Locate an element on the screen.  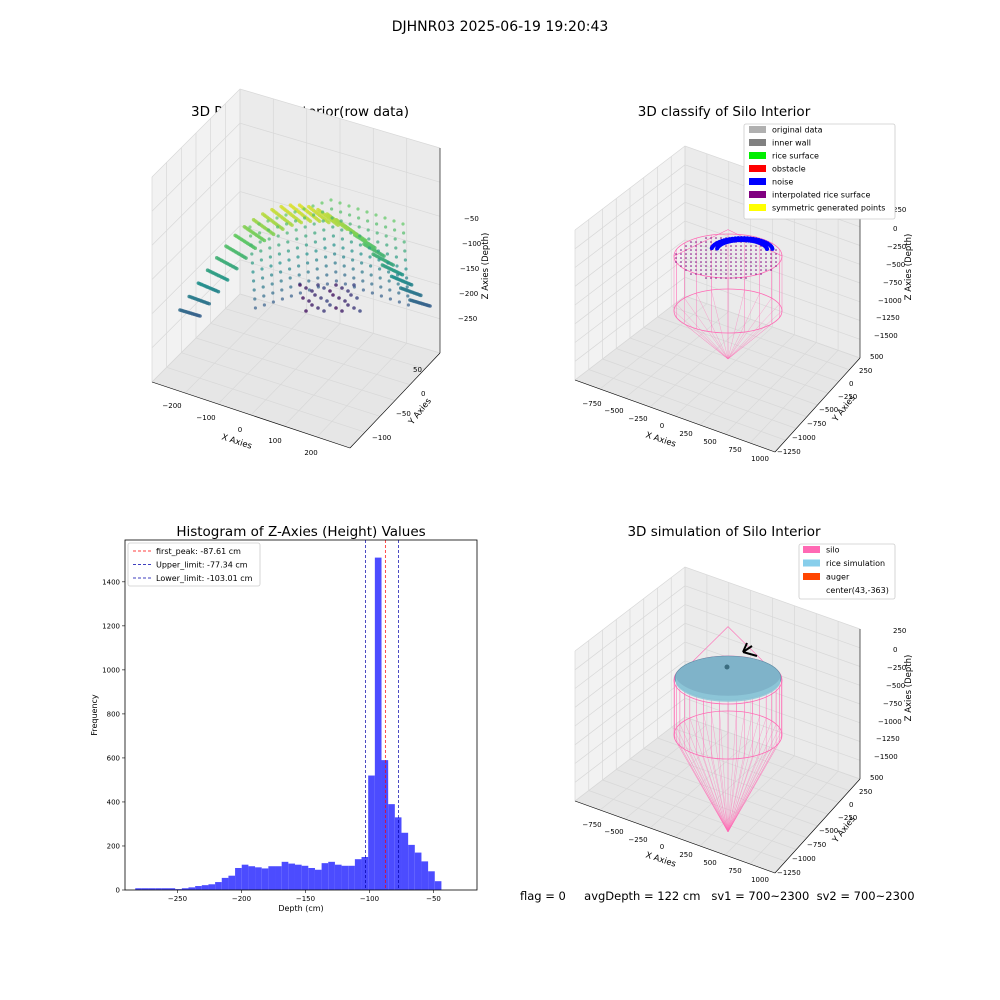
histogram-xticks: −250 −200 −150 −100 −50 is located at coordinates (304, 896).